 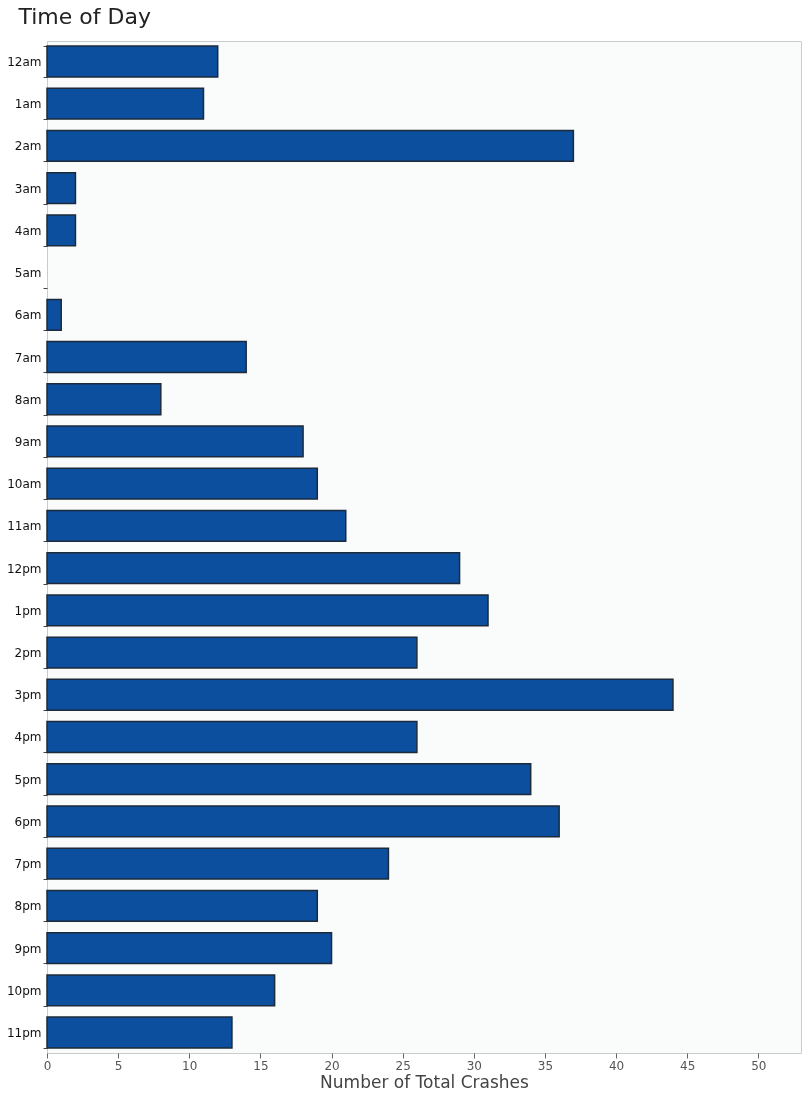 I want to click on chart-title: Time of Day, so click(x=84, y=16).